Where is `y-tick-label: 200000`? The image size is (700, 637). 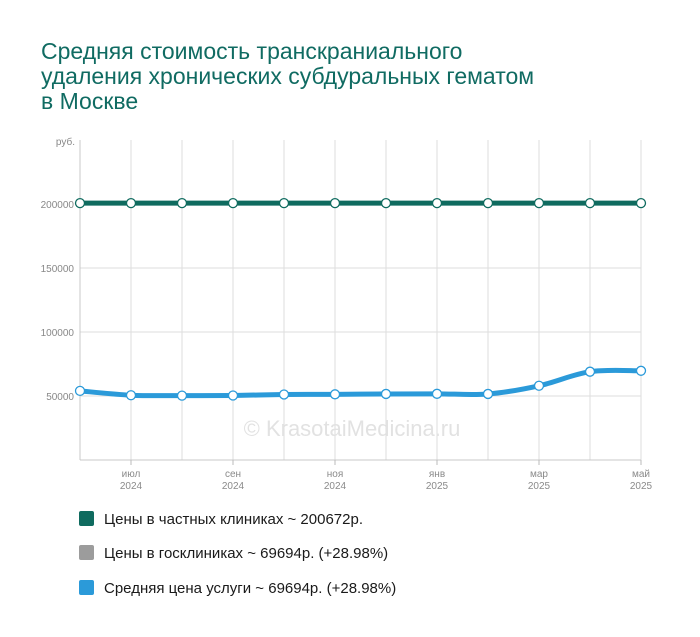
y-tick-label: 200000 is located at coordinates (58, 205).